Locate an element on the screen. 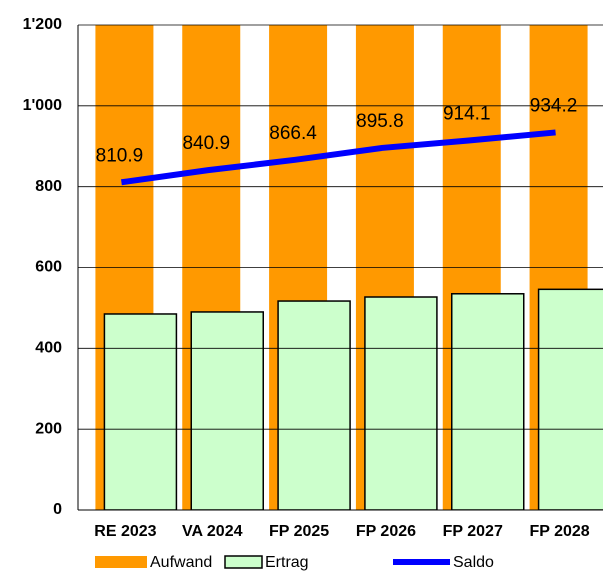 The image size is (603, 572). y-tick-label: 0 is located at coordinates (57, 509).